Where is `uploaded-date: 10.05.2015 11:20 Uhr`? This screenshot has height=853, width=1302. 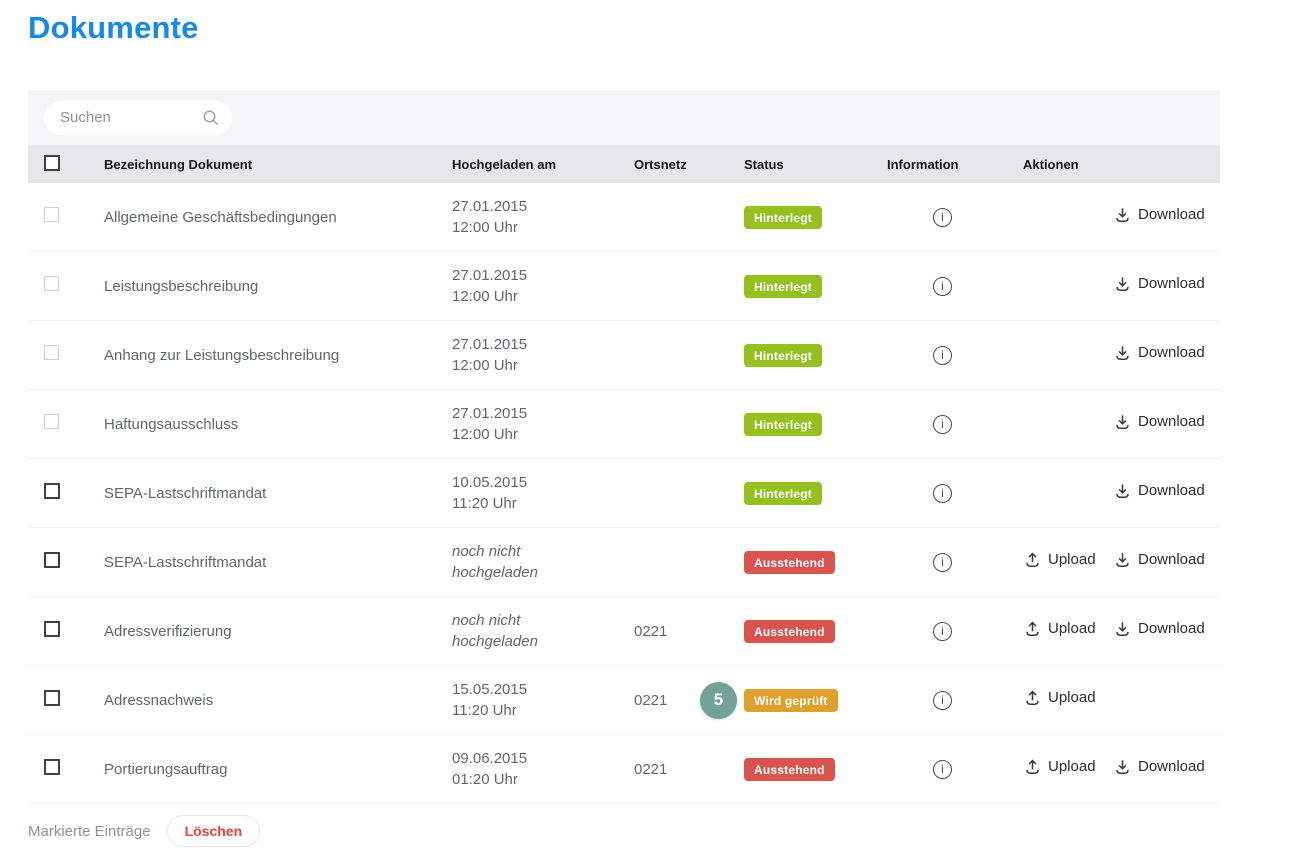
uploaded-date: 10.05.2015 11:20 Uhr is located at coordinates (490, 493).